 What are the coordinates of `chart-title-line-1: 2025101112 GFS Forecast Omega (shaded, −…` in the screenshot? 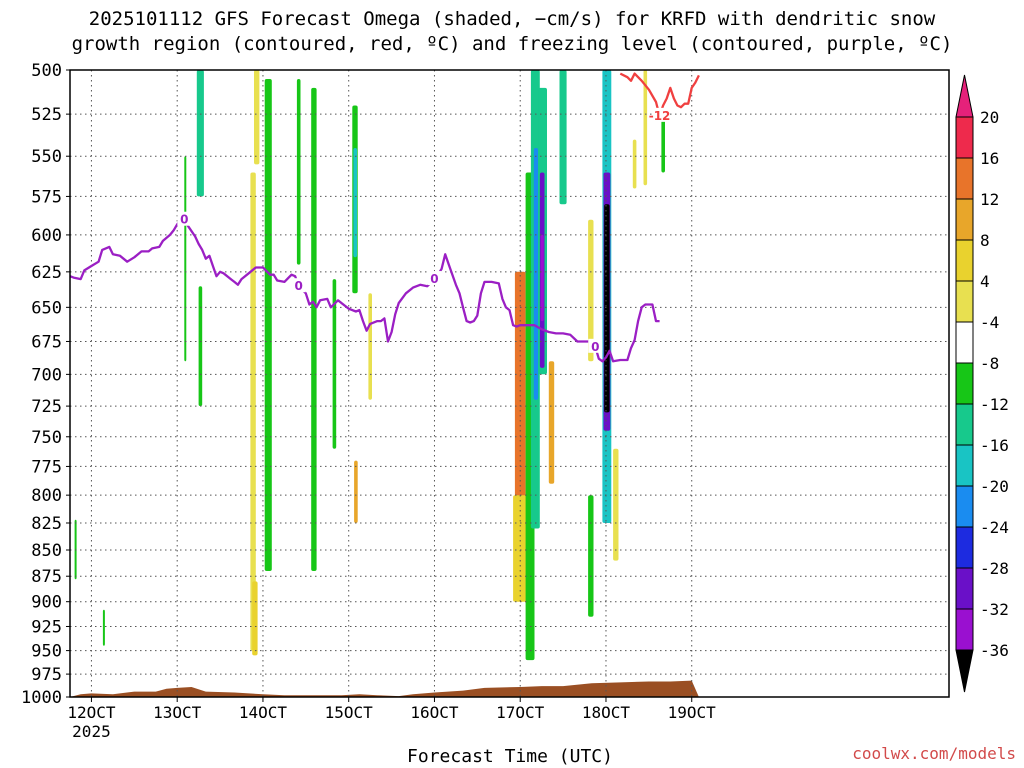 It's located at (512, 19).